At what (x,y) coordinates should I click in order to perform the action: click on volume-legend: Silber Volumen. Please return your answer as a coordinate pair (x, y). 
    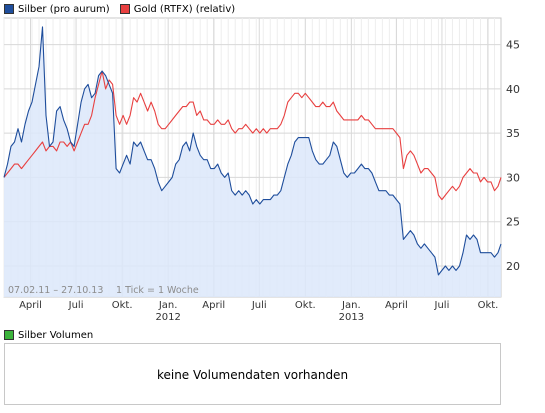
    Looking at the image, I should click on (53, 335).